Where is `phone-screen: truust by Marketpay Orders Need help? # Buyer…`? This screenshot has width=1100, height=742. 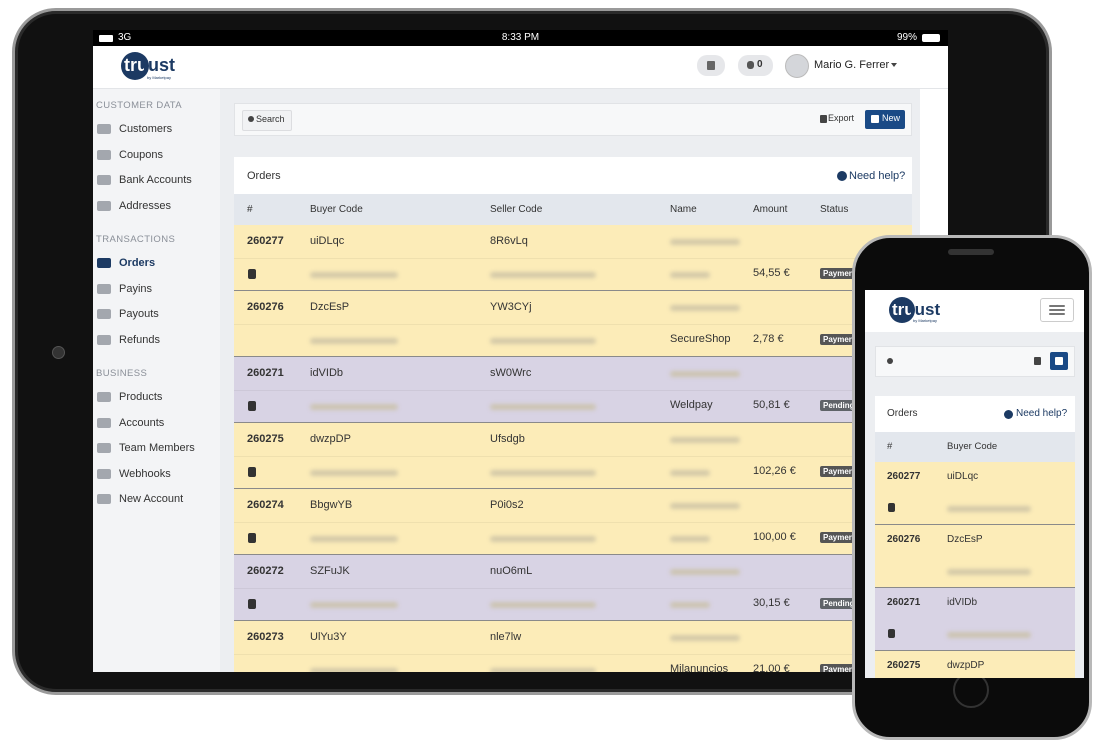 phone-screen: truust by Marketpay Orders Need help? # Buyer… is located at coordinates (974, 484).